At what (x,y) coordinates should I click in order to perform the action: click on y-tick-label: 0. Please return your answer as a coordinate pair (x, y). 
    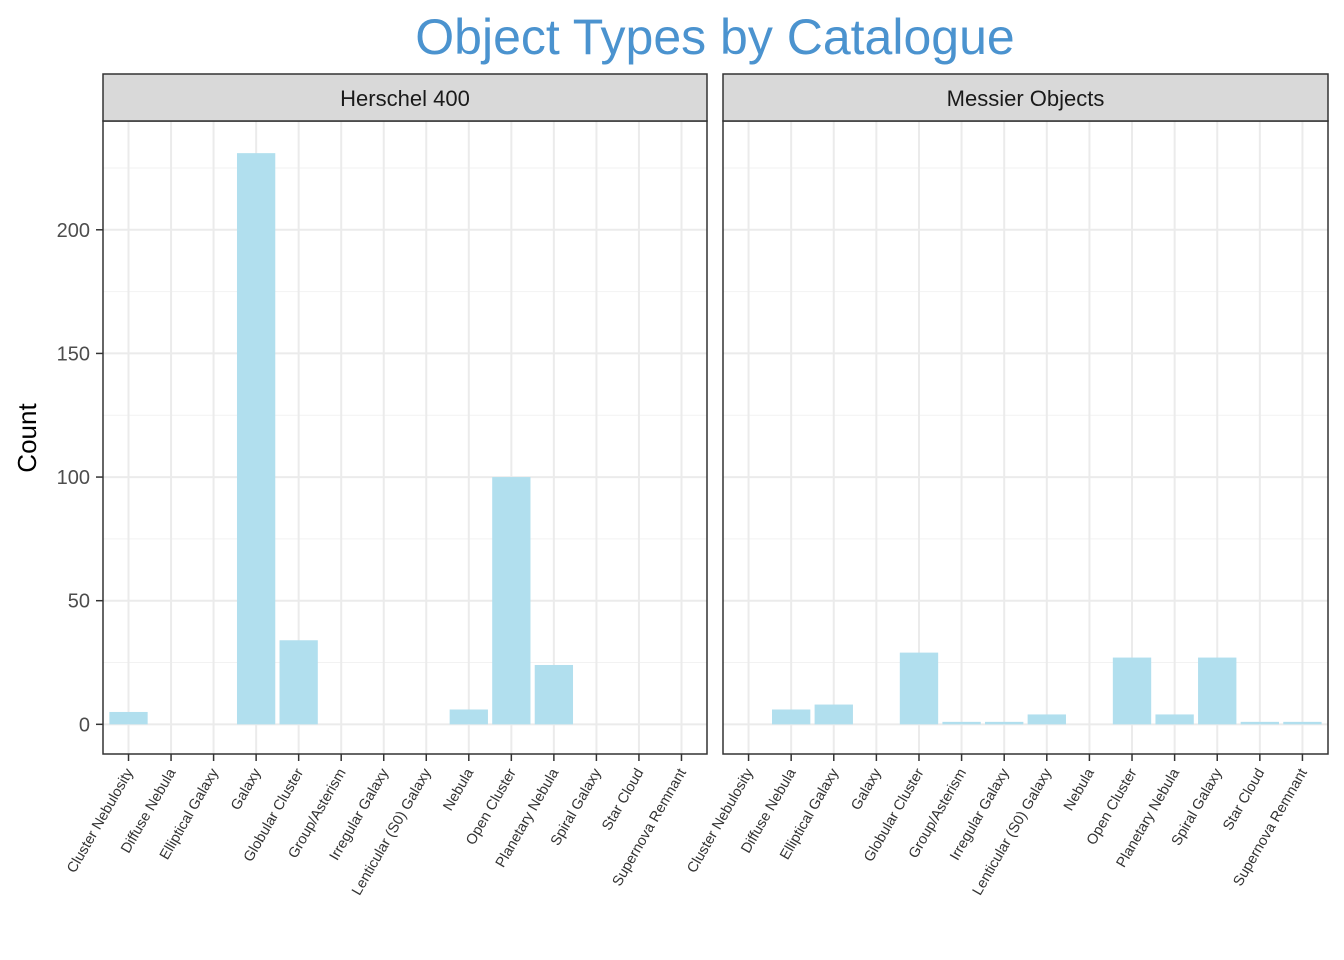
    Looking at the image, I should click on (84, 725).